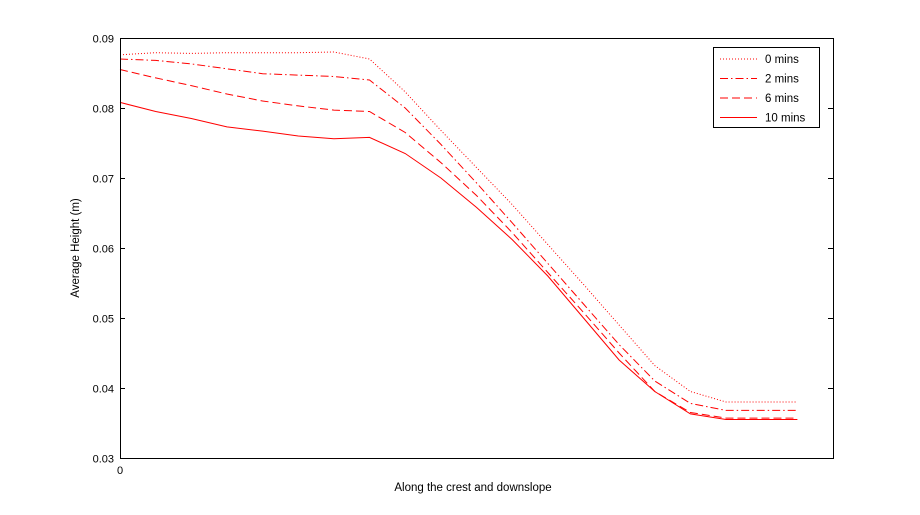 Image resolution: width=920 pixels, height=515 pixels. I want to click on legend-box, so click(766, 87).